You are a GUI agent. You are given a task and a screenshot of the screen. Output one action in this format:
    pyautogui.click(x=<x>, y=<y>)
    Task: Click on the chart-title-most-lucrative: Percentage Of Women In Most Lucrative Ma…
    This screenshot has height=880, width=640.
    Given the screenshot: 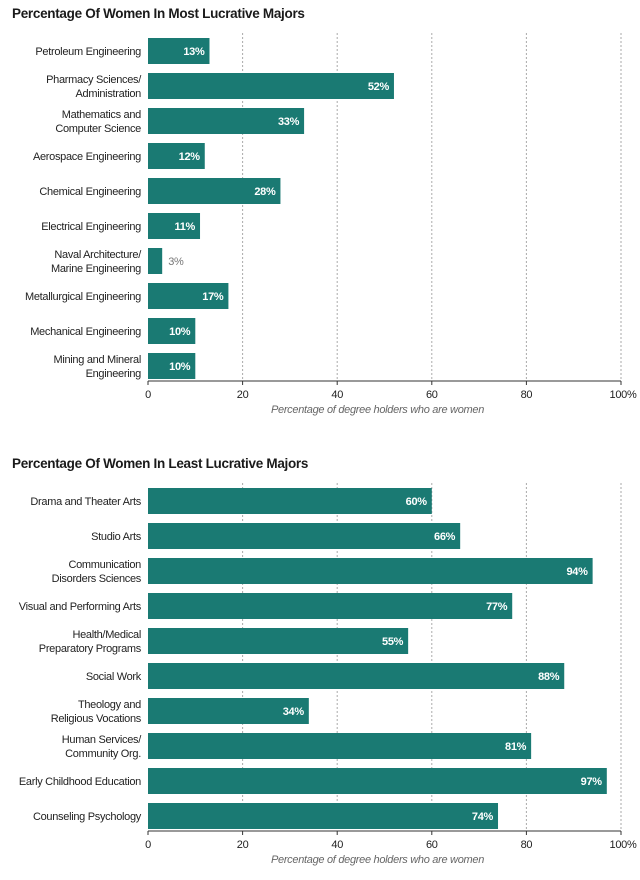 What is the action you would take?
    pyautogui.click(x=158, y=13)
    